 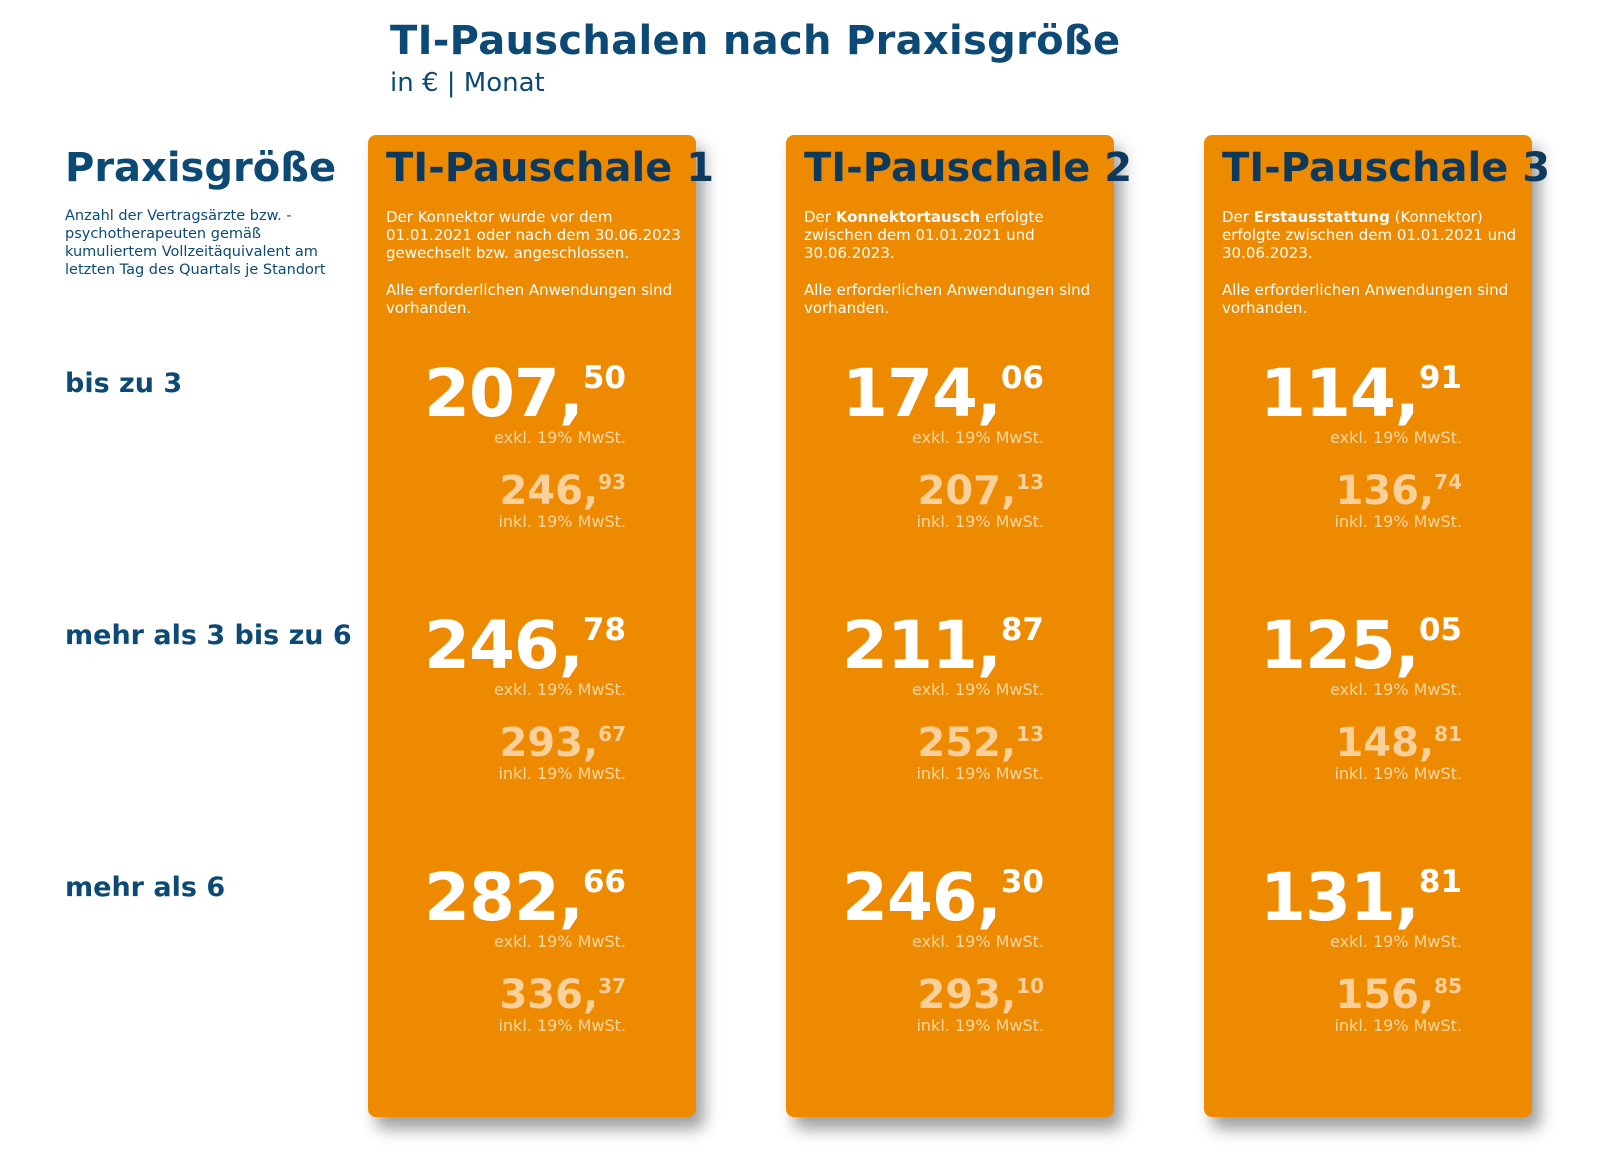 I want to click on card-description-bold: Erstausstattung, so click(x=1321, y=217).